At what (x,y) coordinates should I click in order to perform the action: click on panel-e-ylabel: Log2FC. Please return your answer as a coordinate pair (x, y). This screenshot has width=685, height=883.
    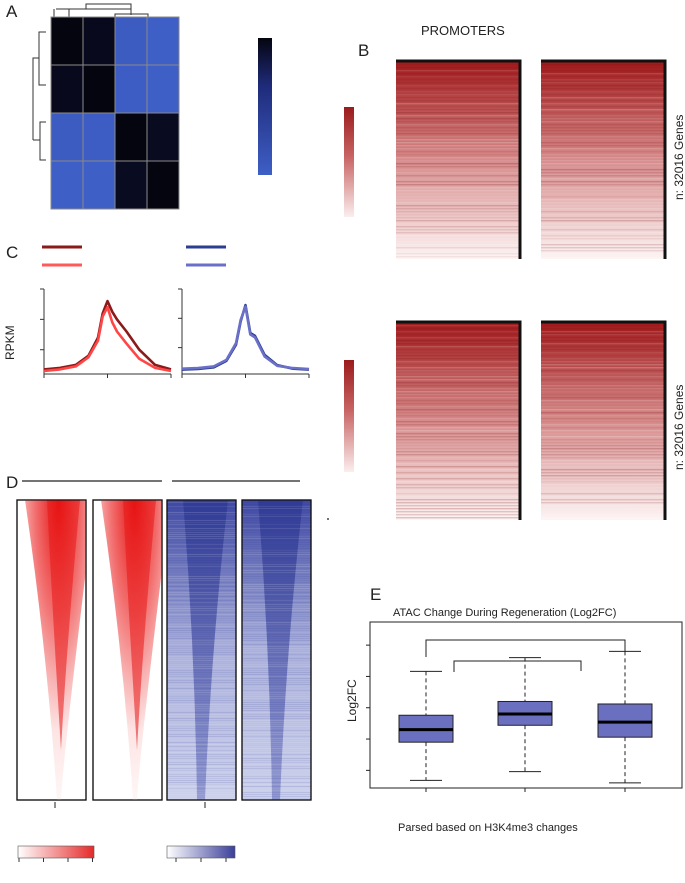
    Looking at the image, I should click on (352, 700).